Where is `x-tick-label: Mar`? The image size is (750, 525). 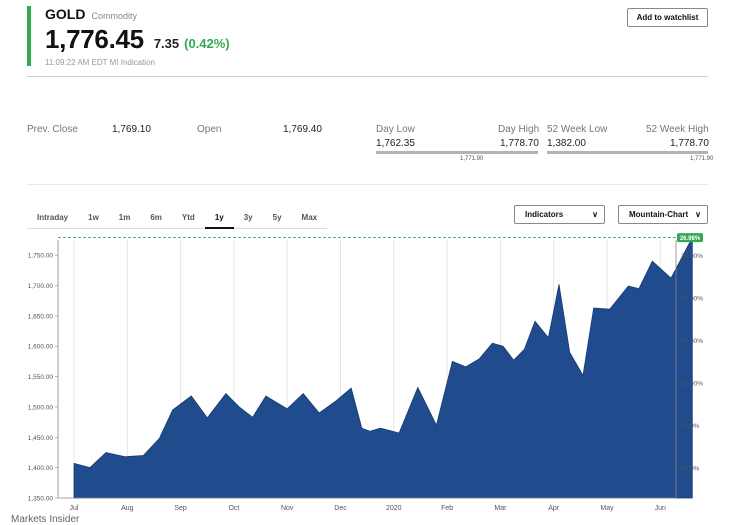
x-tick-label: Mar is located at coordinates (500, 508).